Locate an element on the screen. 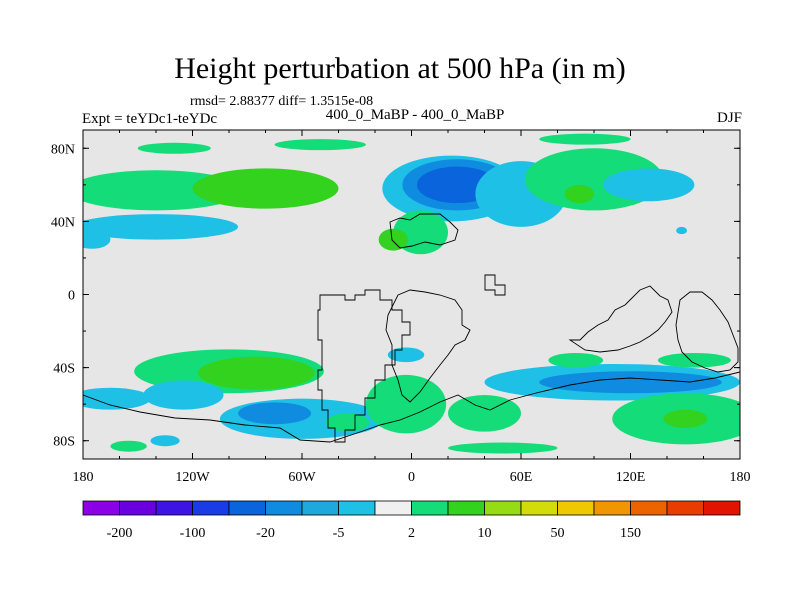 This screenshot has height=600, width=800. colorbar-label: -20 is located at coordinates (265, 533).